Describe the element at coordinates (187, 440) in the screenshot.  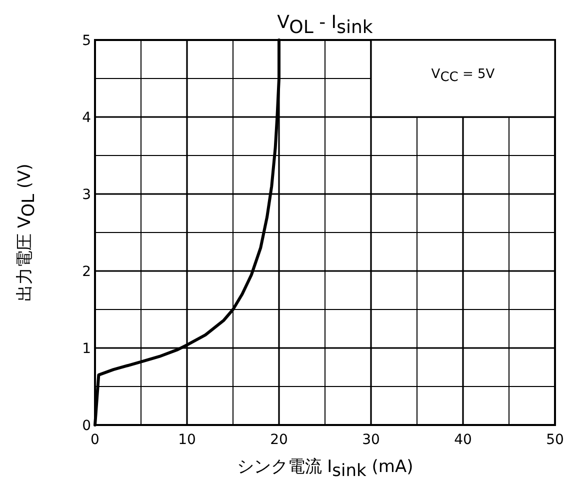
I see `x-tick-label: 10` at that location.